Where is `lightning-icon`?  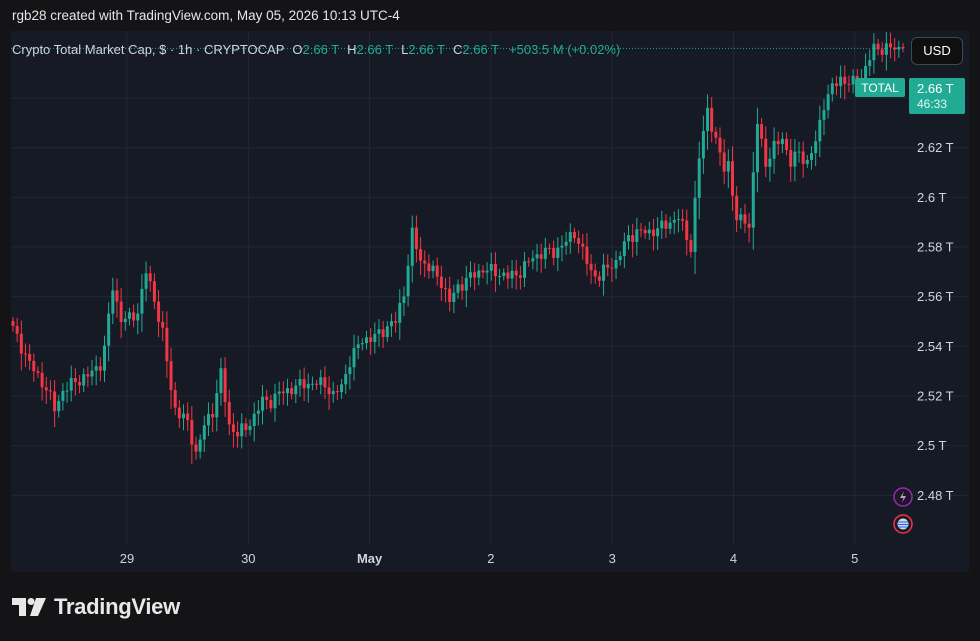 lightning-icon is located at coordinates (903, 497).